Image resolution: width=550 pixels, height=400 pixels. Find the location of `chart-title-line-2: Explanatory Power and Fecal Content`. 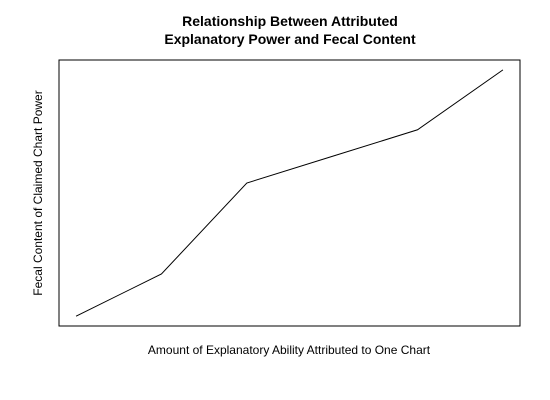

chart-title-line-2: Explanatory Power and Fecal Content is located at coordinates (290, 39).